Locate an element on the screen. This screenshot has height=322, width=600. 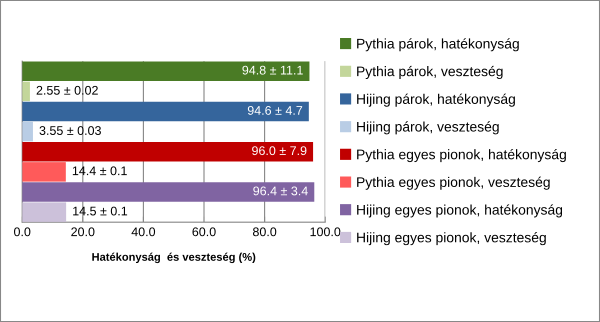
x-tick-label: 20.0 is located at coordinates (82, 231).